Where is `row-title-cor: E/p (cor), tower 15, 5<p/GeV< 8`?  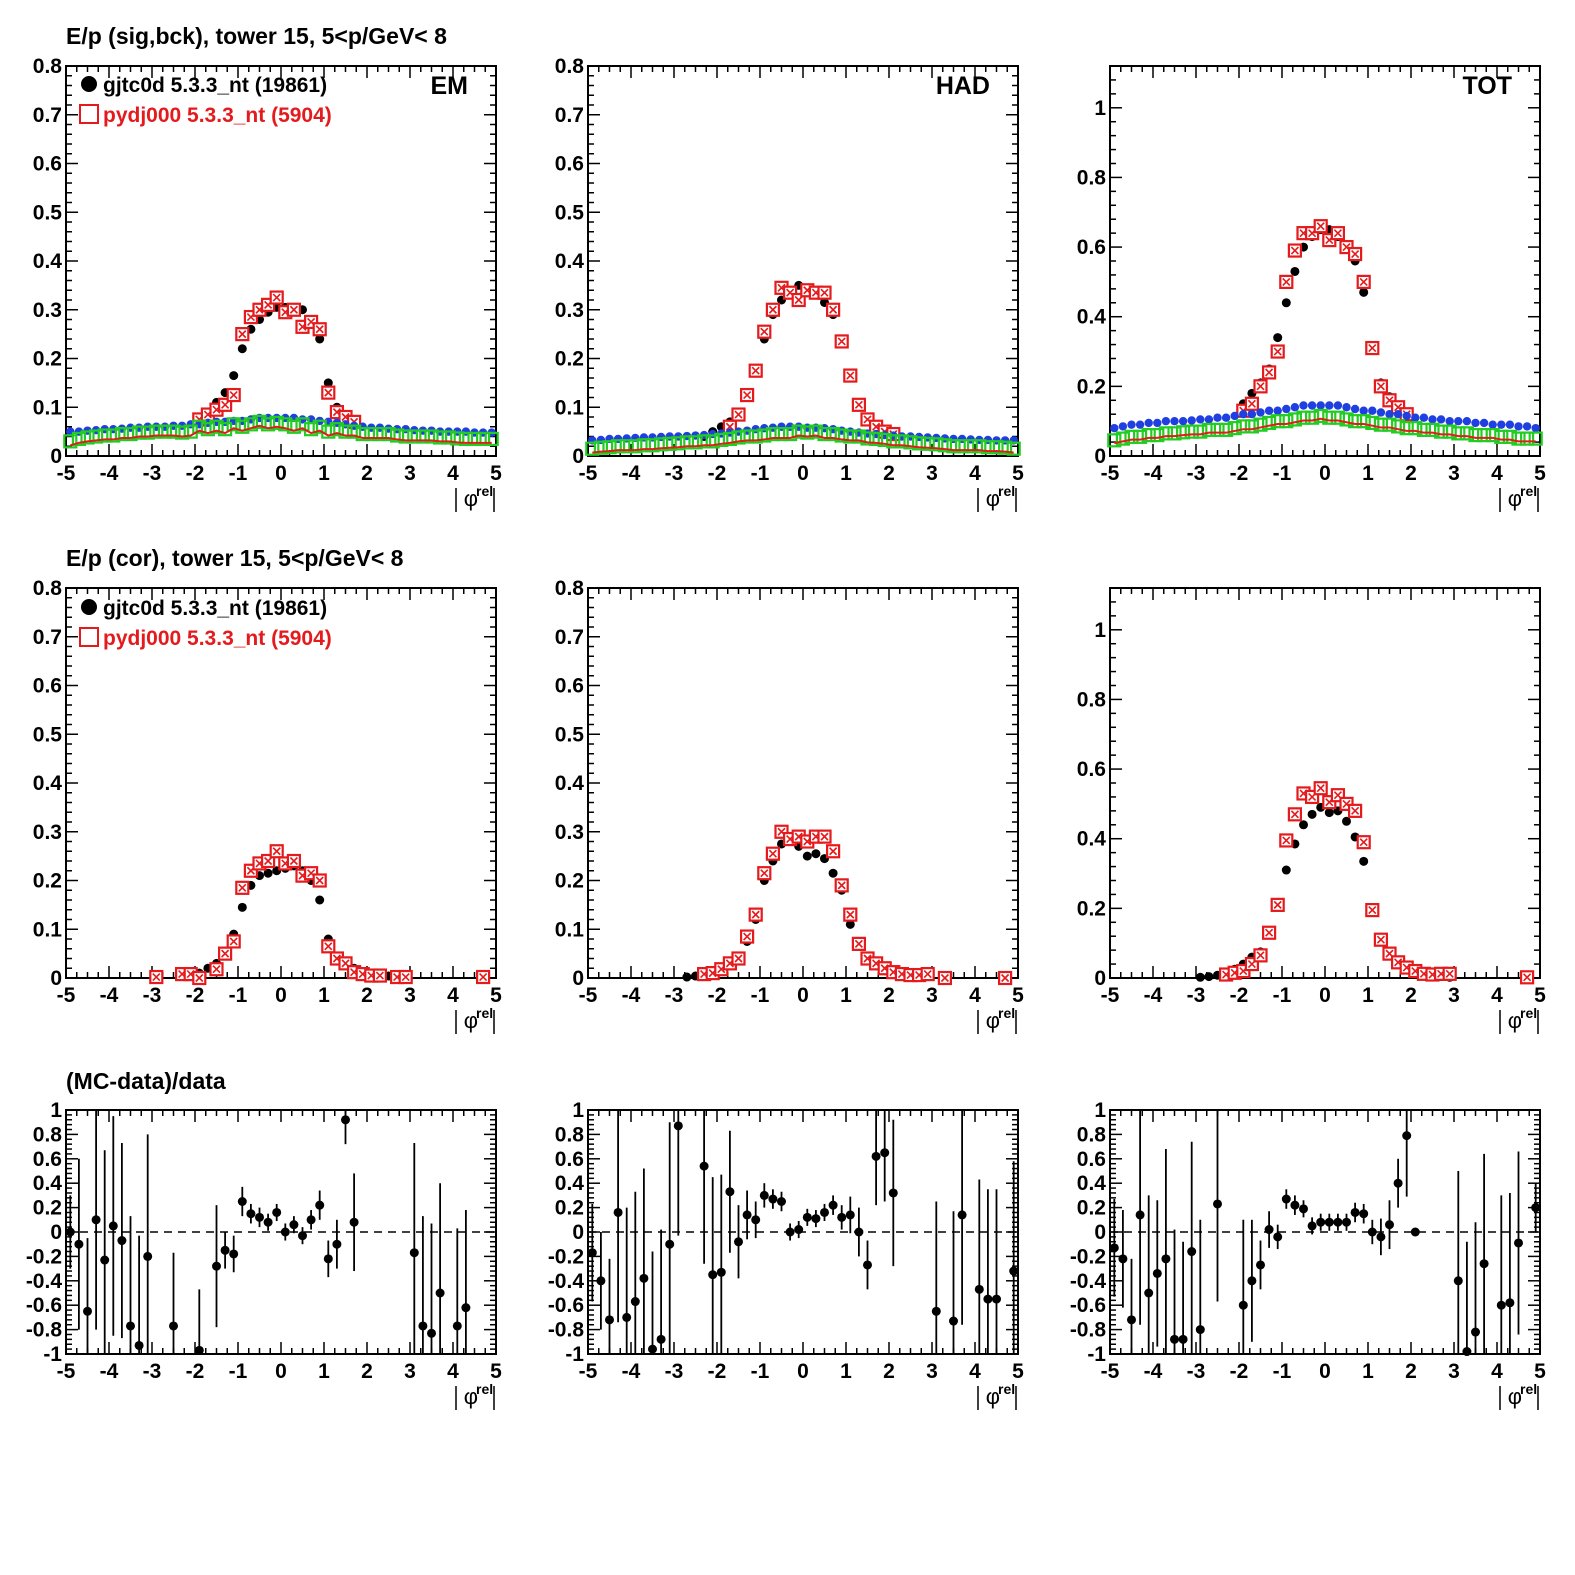 row-title-cor: E/p (cor), tower 15, 5<p/GeV< 8 is located at coordinates (235, 558).